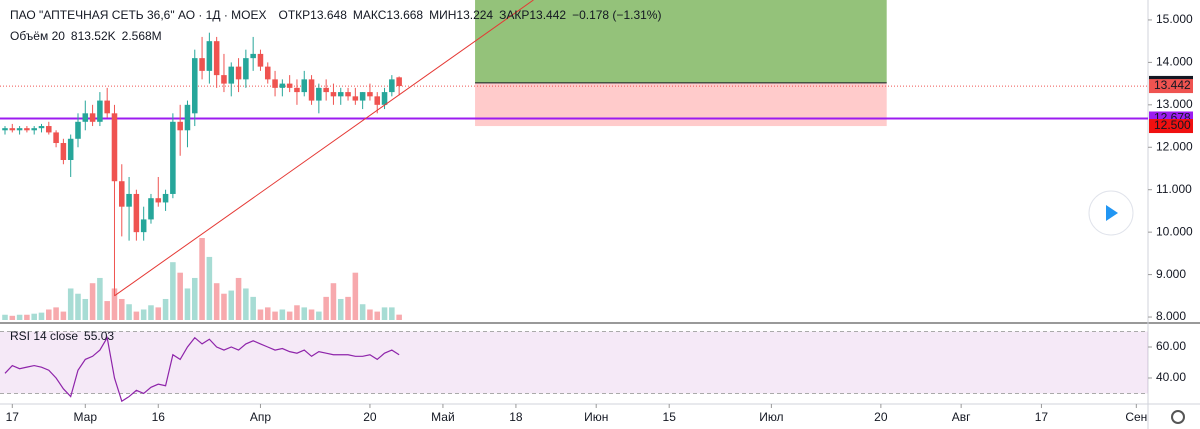  I want to click on y-tick-label: 15.000, so click(1174, 19).